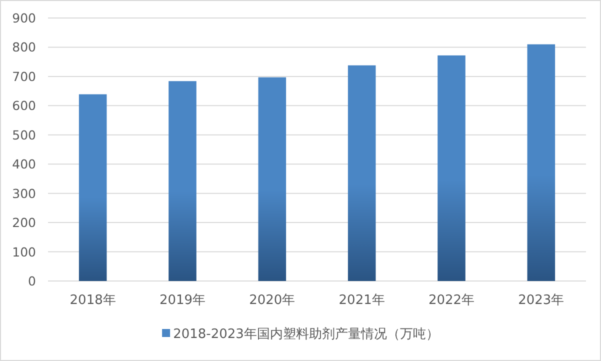 Image resolution: width=601 pixels, height=361 pixels. I want to click on x-tick-label: 2023年, so click(541, 300).